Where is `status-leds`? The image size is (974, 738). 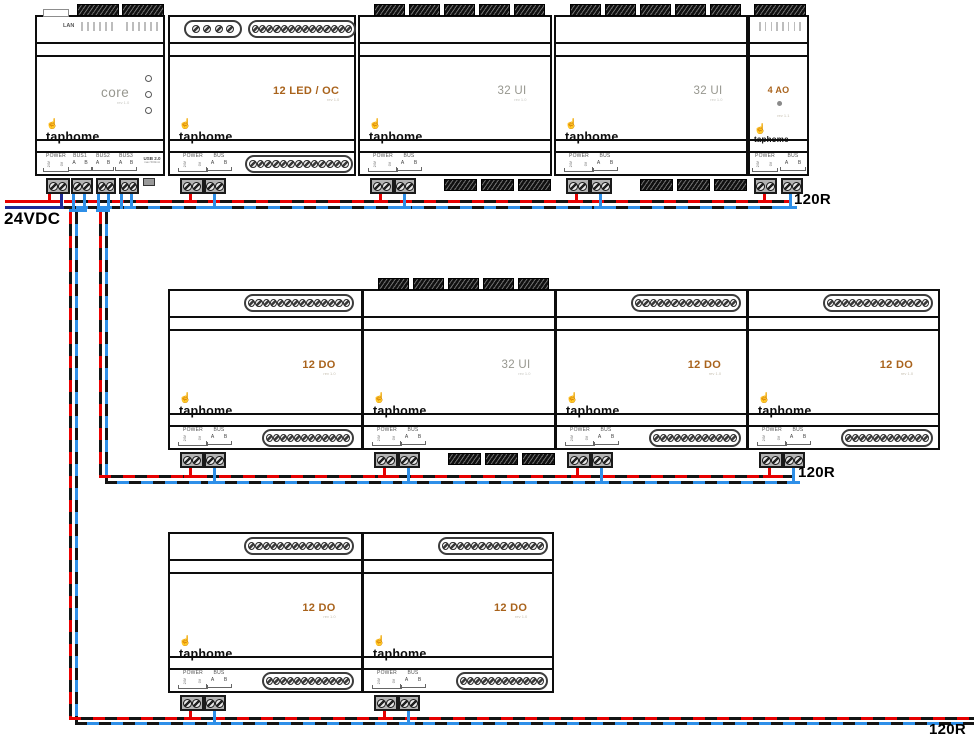 status-leds is located at coordinates (148, 94).